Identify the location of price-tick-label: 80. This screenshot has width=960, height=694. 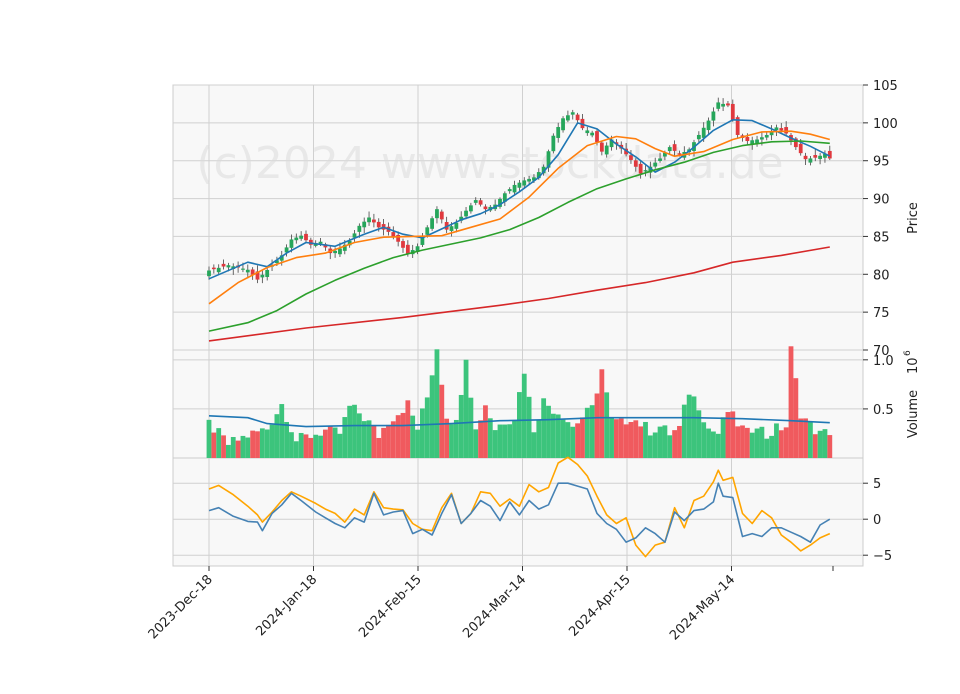
(881, 275).